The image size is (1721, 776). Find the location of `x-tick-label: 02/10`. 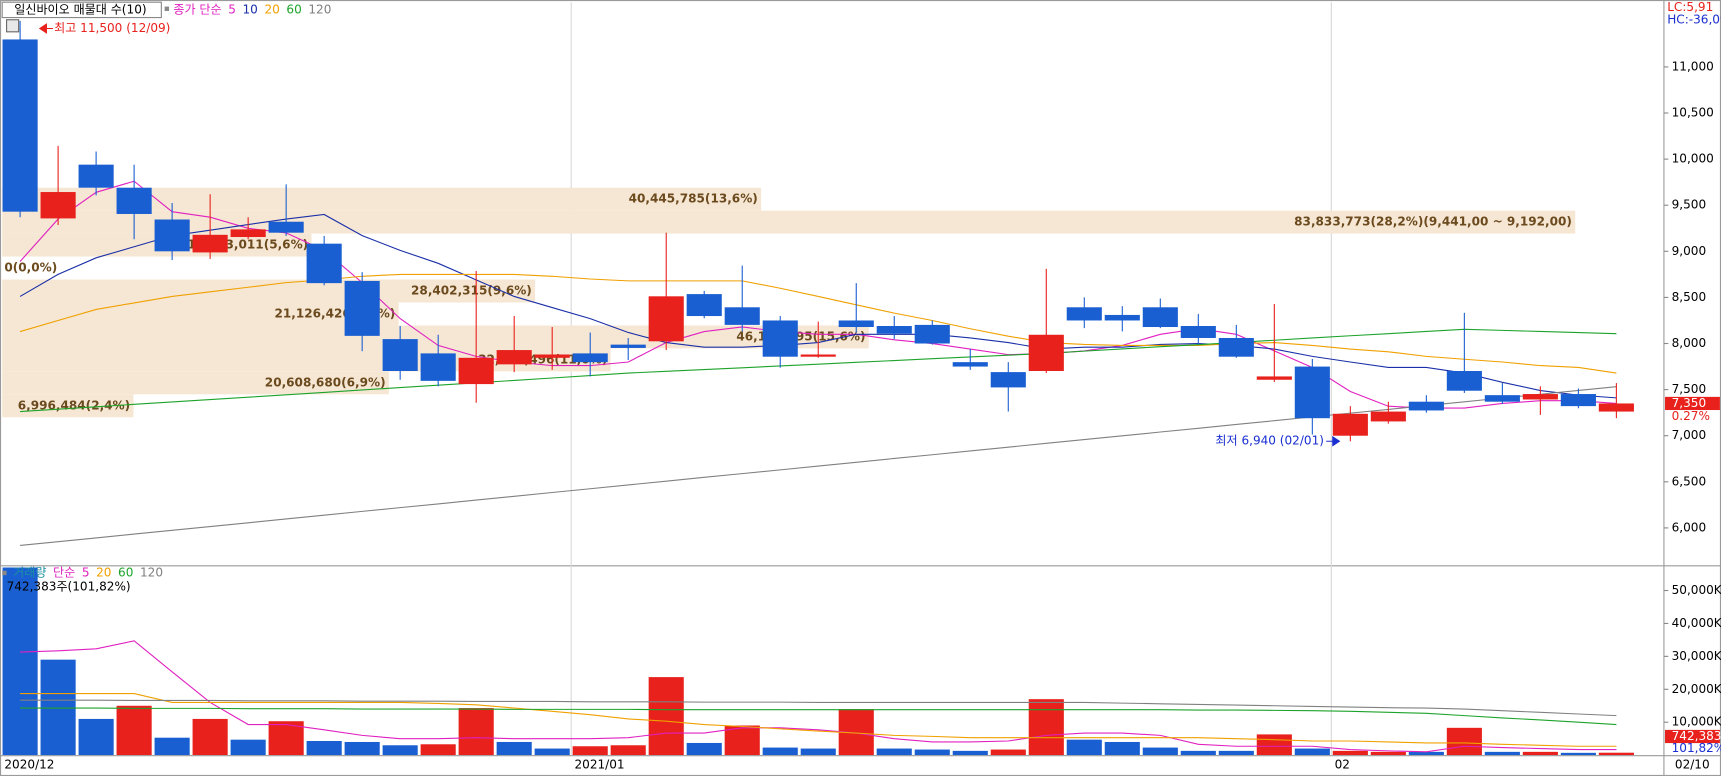

x-tick-label: 02/10 is located at coordinates (1692, 765).